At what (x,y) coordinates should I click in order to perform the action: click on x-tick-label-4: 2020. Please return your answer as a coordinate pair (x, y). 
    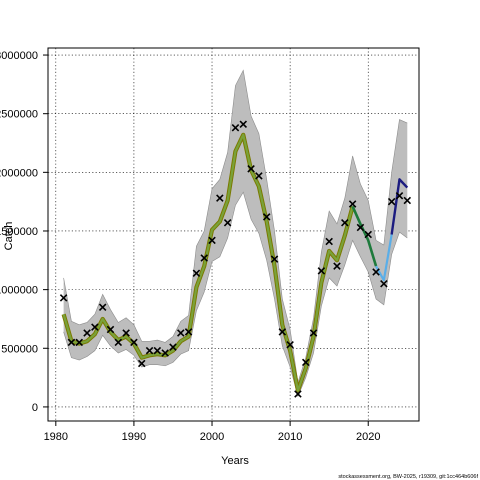
    Looking at the image, I should click on (368, 437).